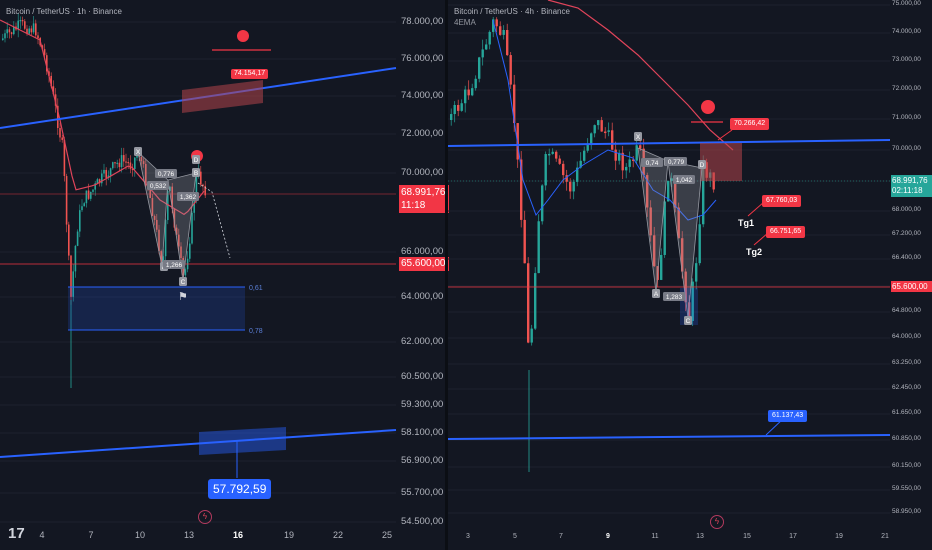  I want to click on right-current-price-badge: 68.991,76 02:11:18, so click(911, 186).